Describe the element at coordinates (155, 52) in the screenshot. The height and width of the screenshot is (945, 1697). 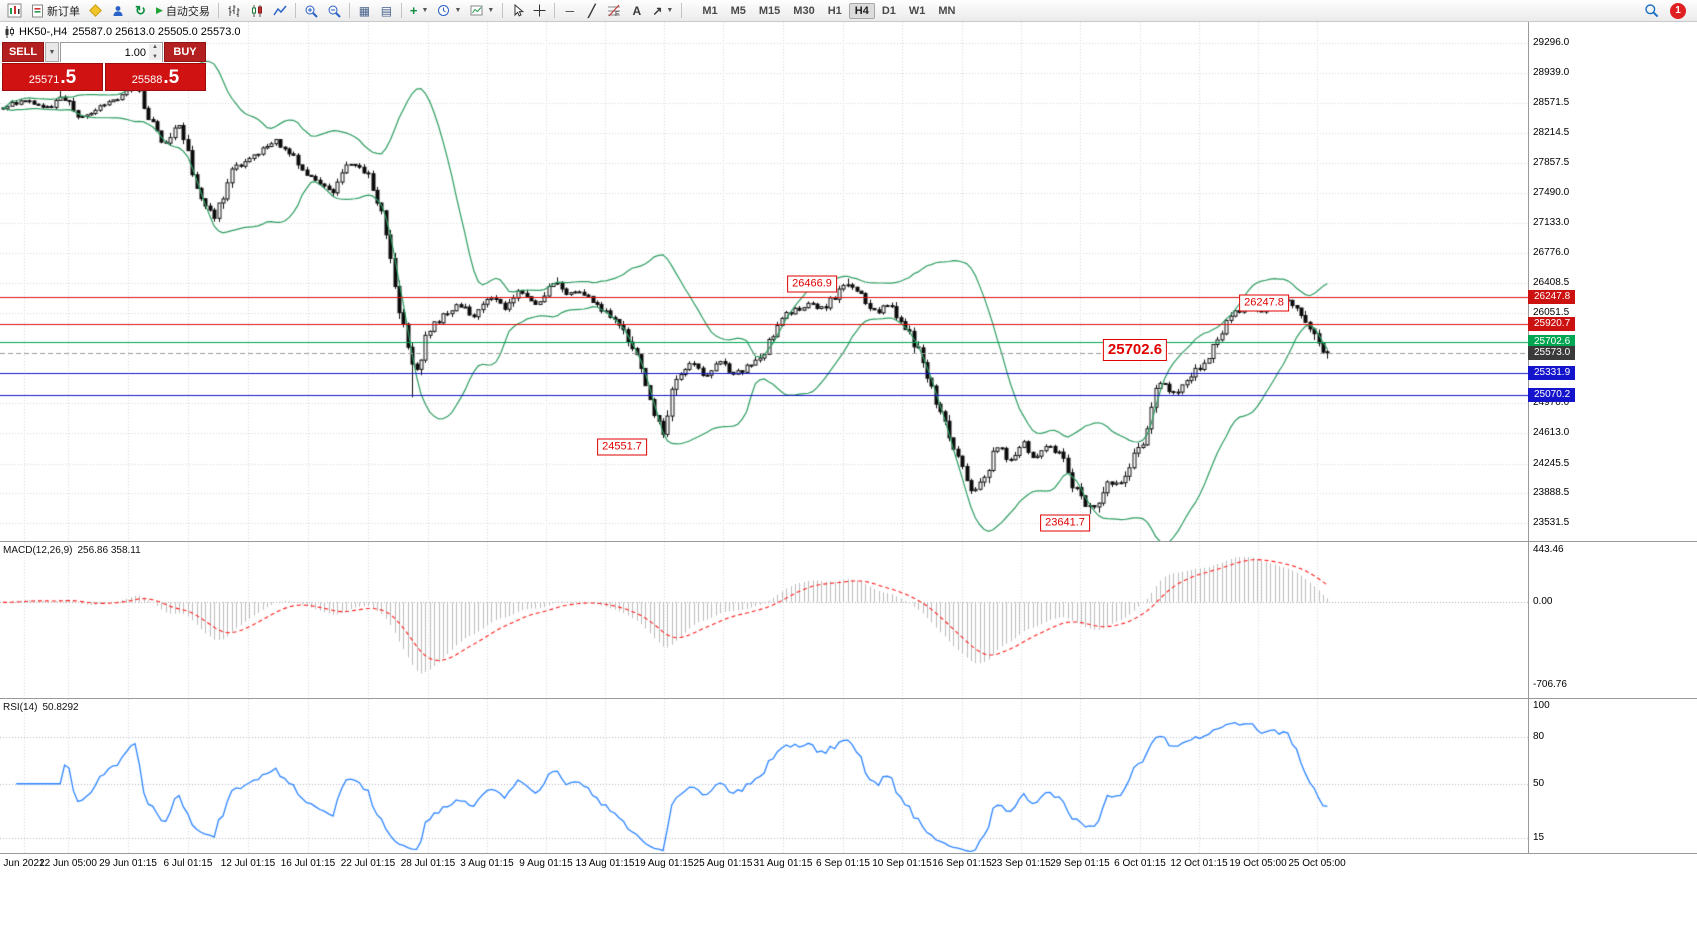
I see `volume-spinner: ▲ ▼` at that location.